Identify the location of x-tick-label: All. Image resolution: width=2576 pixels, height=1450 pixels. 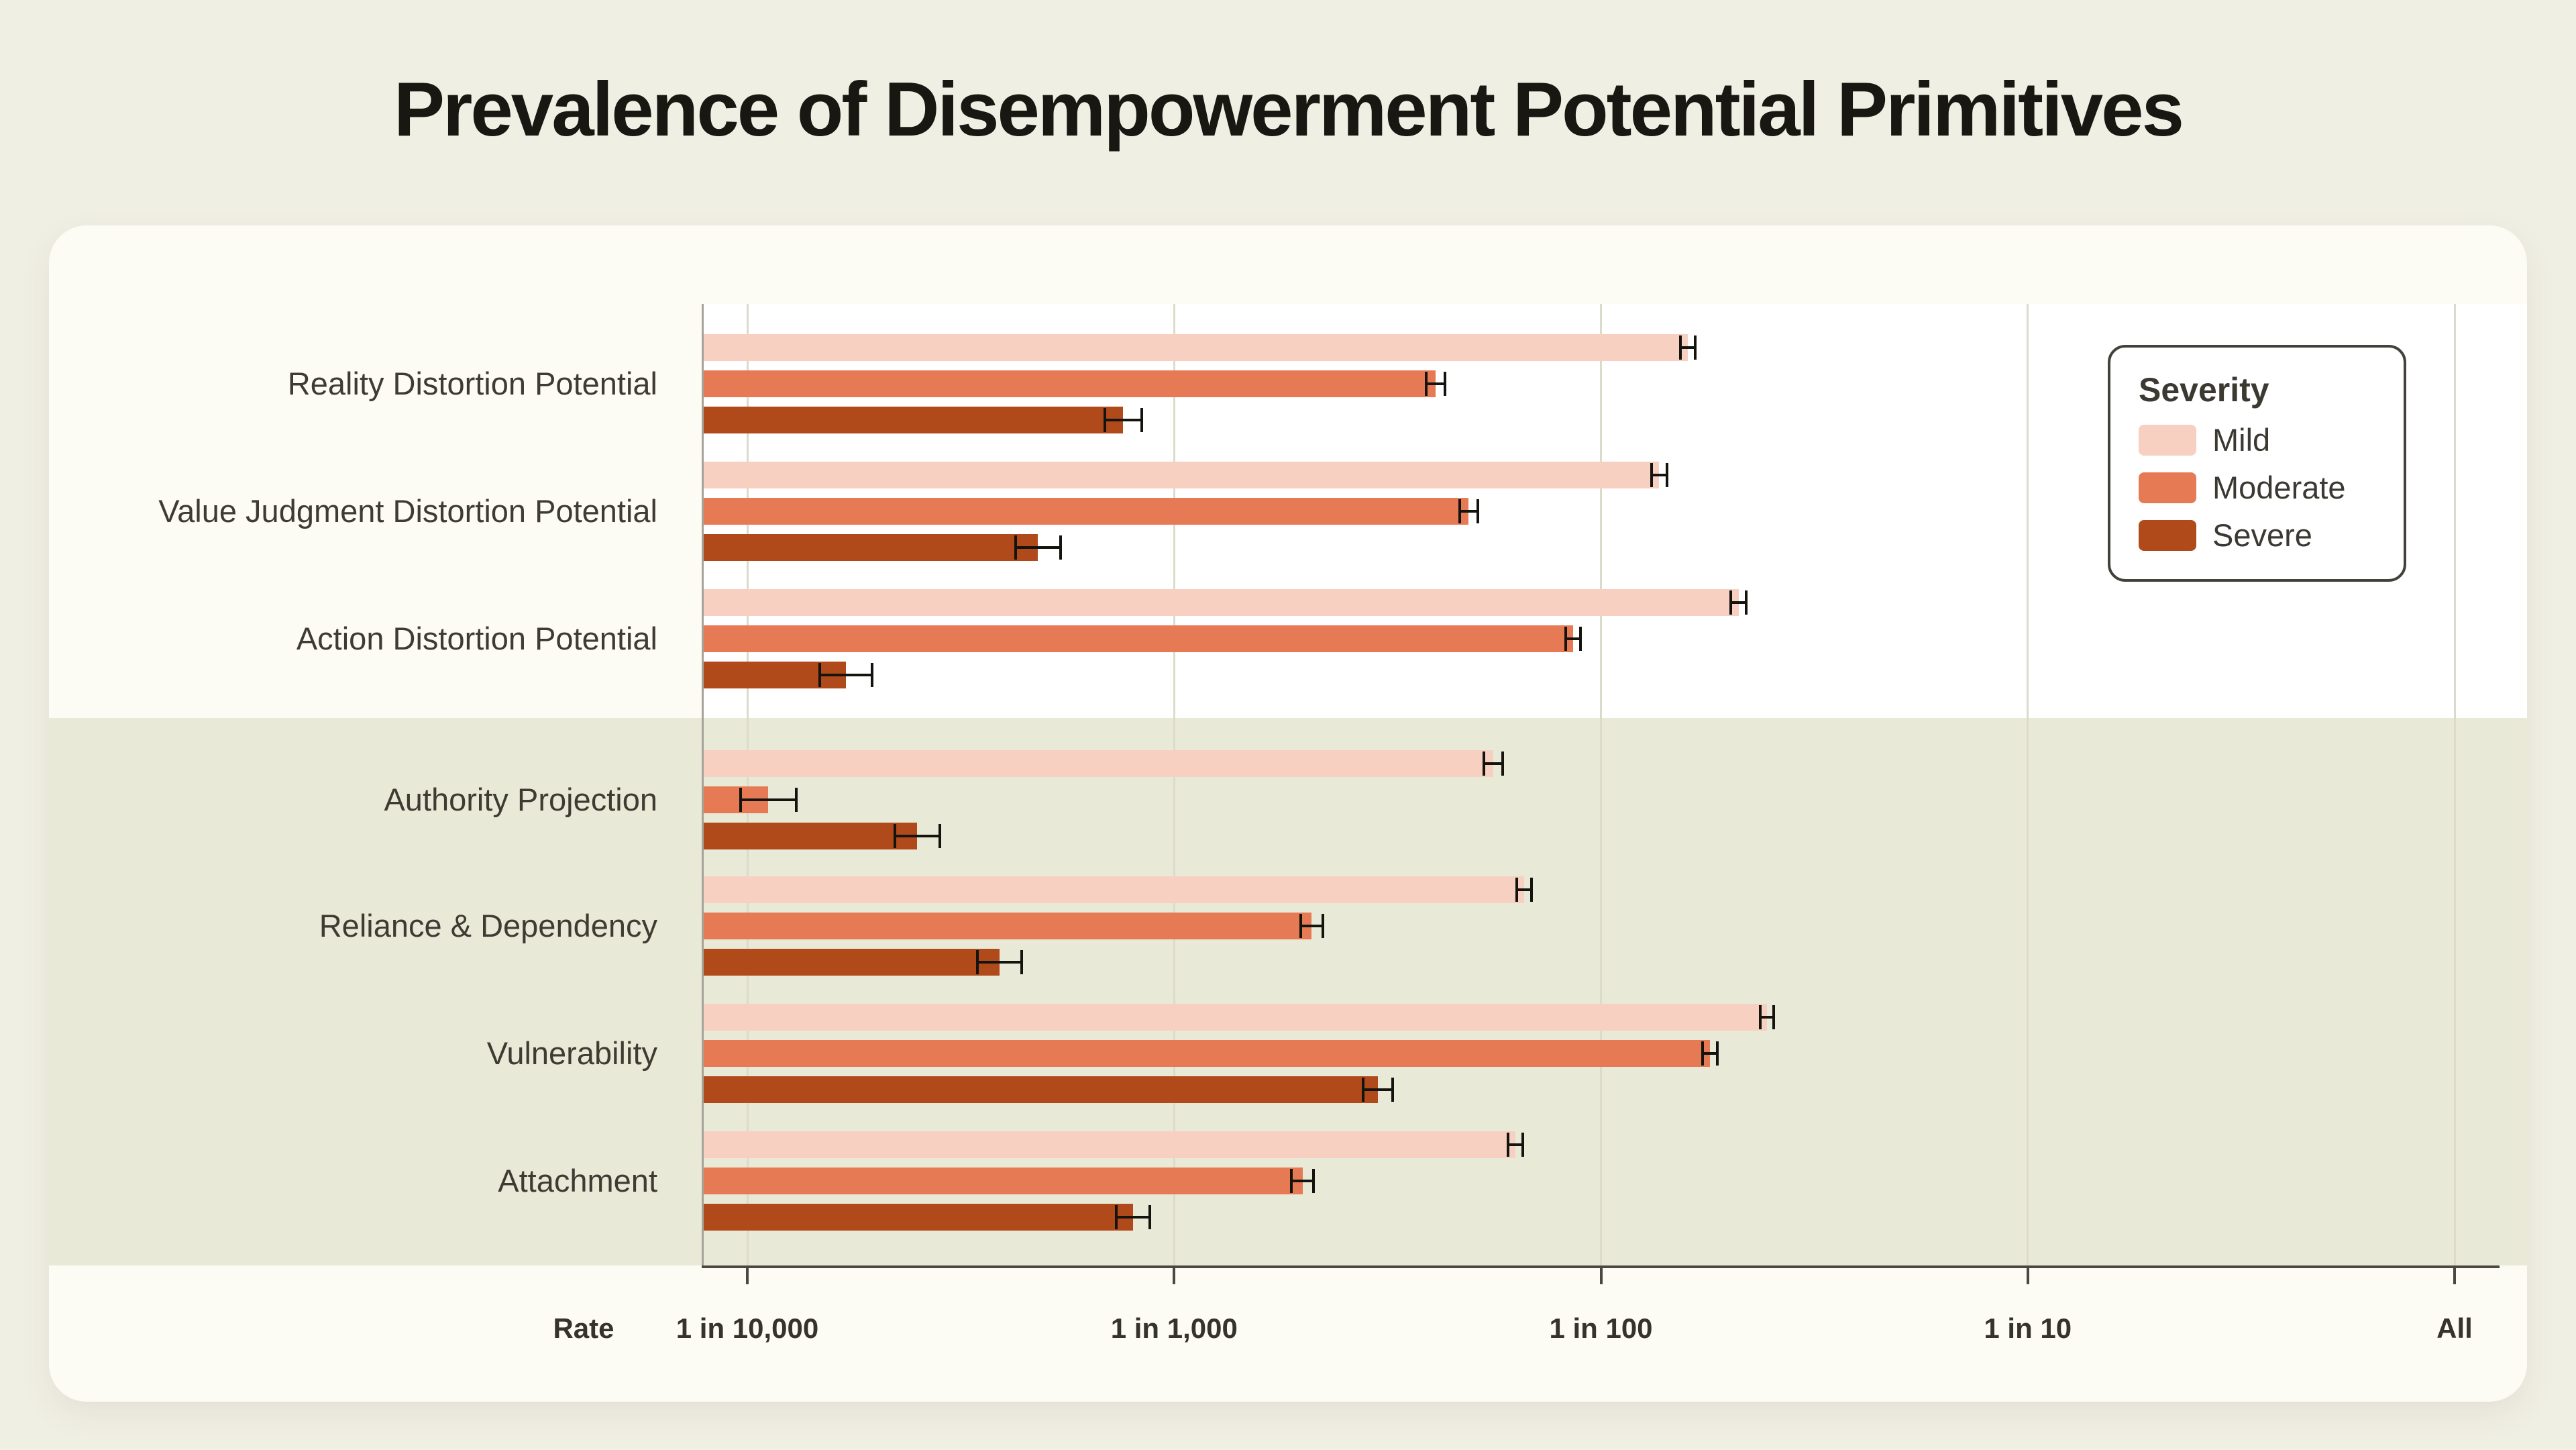
(2454, 1328).